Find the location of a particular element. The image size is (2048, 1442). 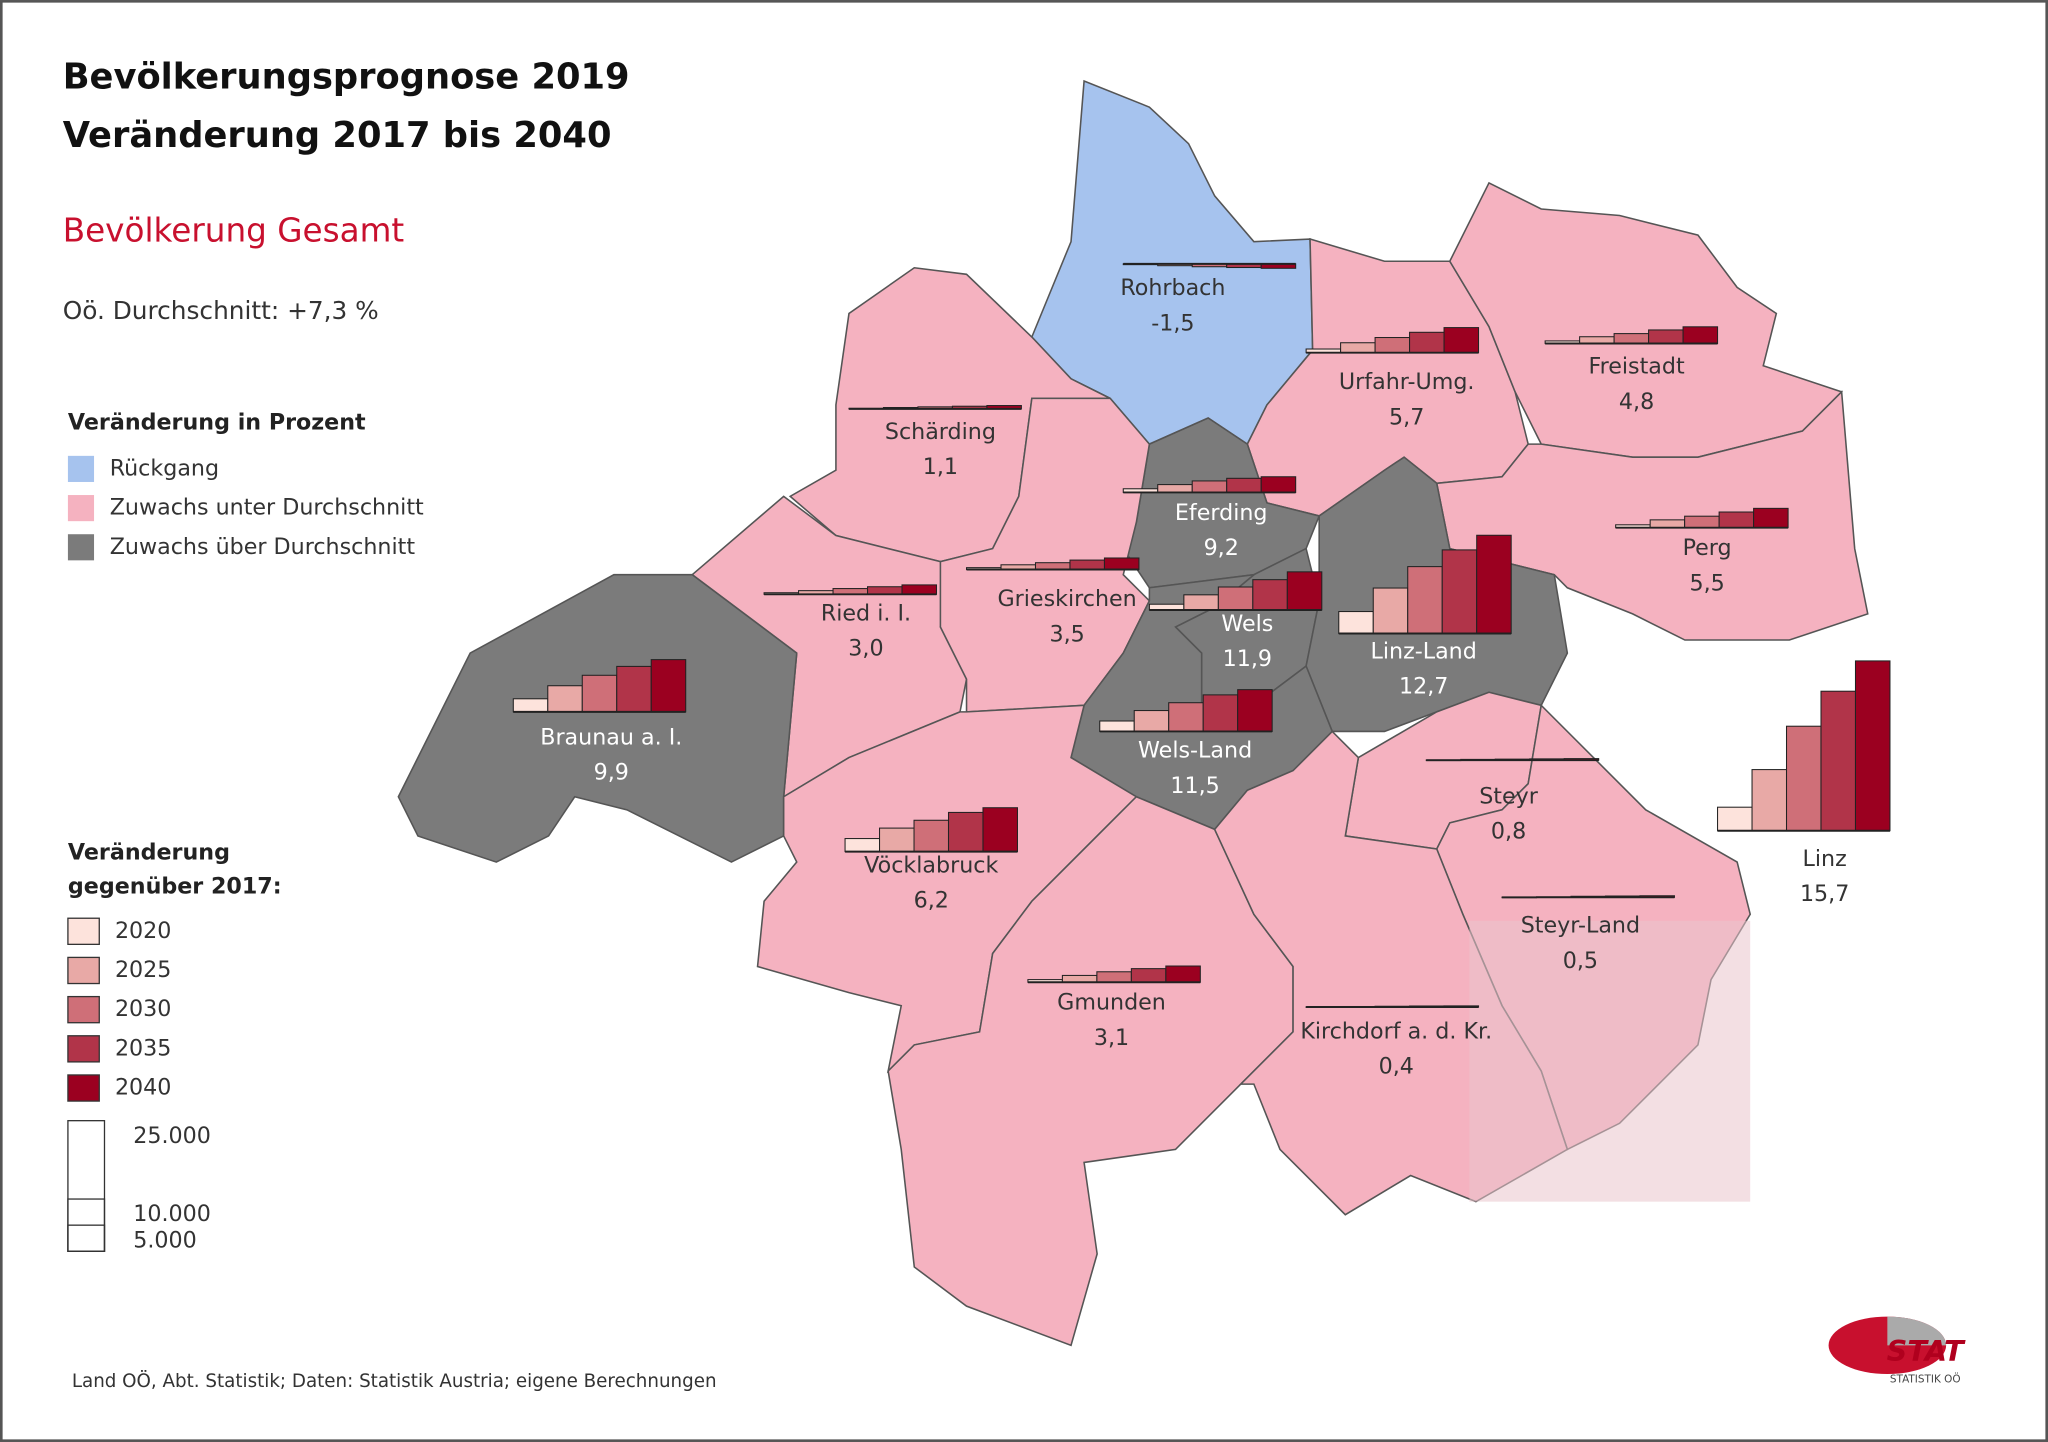

district-value: 5,5 is located at coordinates (1706, 583).